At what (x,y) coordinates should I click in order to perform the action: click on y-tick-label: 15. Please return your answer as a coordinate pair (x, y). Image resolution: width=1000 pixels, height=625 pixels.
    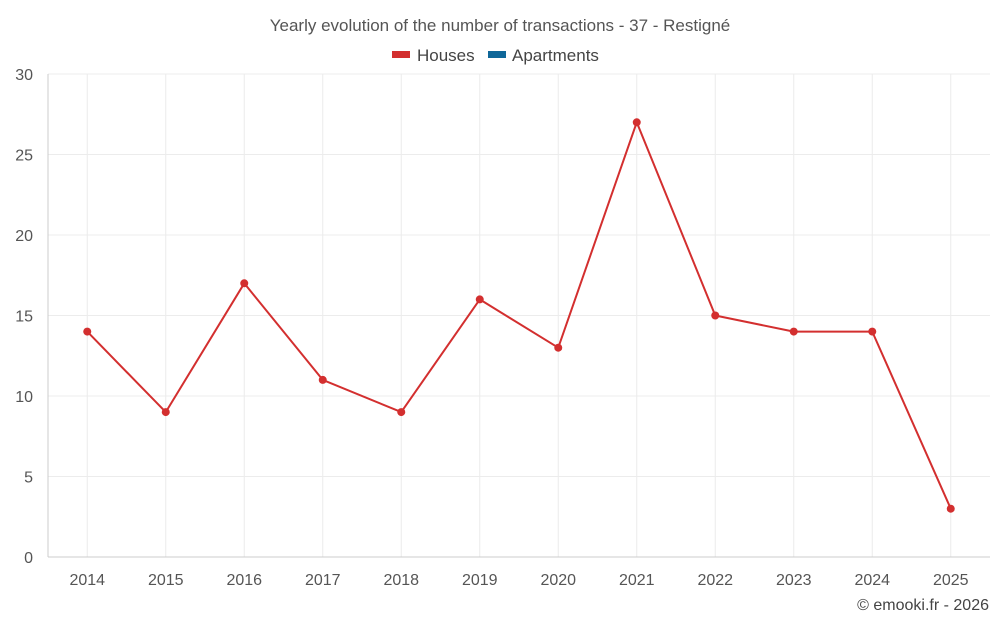
    Looking at the image, I should click on (24, 317).